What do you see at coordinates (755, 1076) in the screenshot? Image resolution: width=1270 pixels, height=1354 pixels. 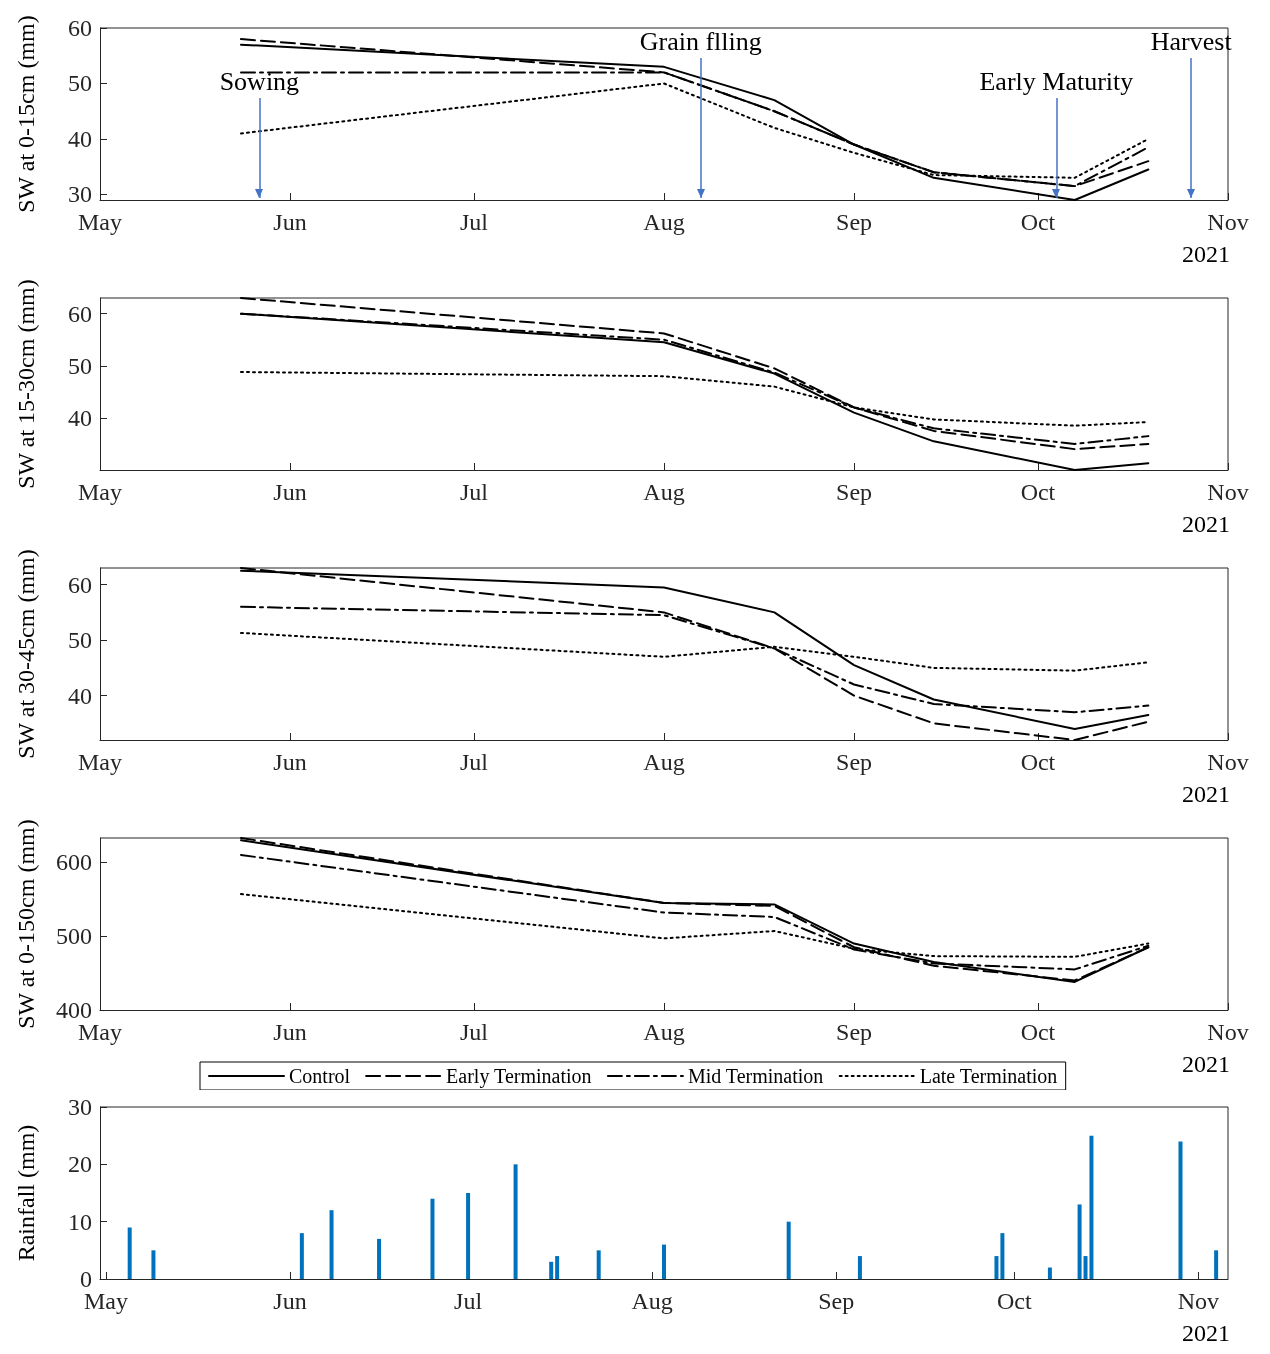 I see `legend-label: Mid Termination` at bounding box center [755, 1076].